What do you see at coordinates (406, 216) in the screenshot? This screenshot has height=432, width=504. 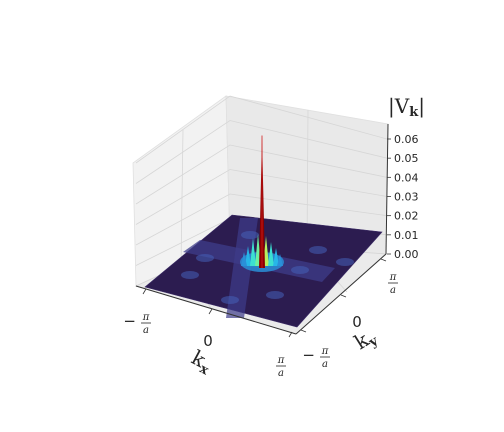 I see `z-tick-label: 0.02` at bounding box center [406, 216].